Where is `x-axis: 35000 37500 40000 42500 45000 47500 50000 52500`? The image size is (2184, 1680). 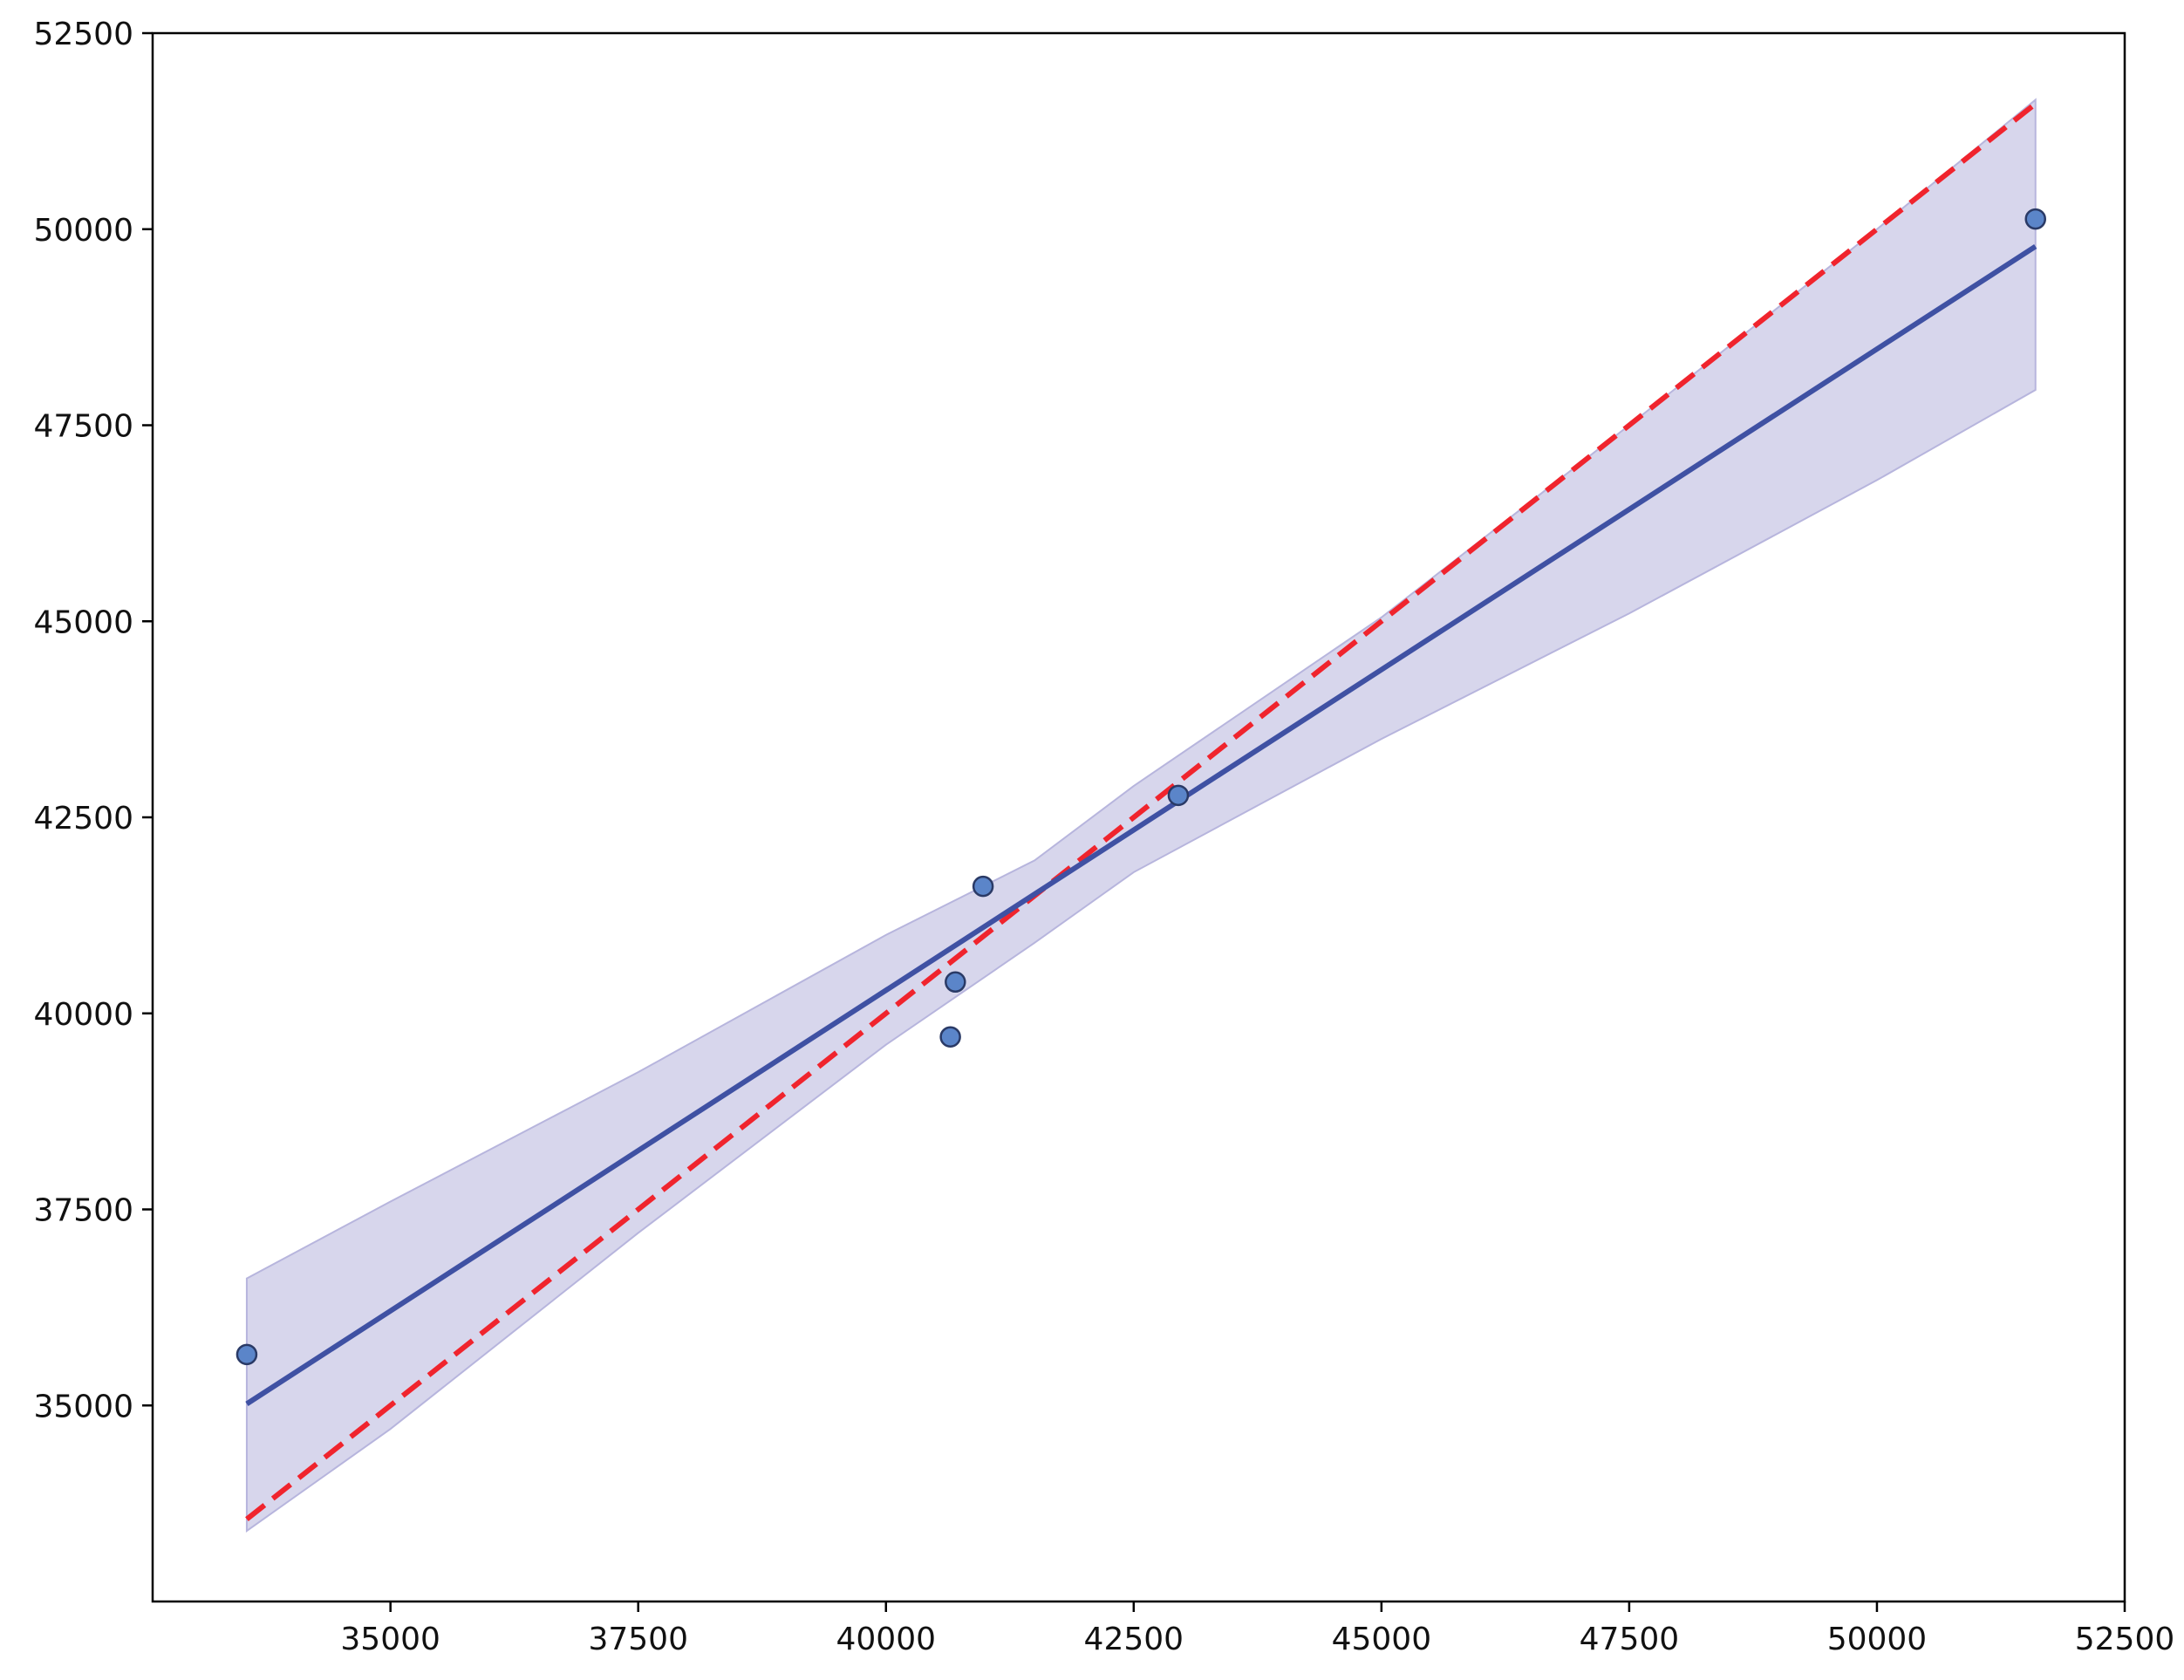 x-axis: 35000 37500 40000 42500 45000 47500 50000 52500 is located at coordinates (1257, 1629).